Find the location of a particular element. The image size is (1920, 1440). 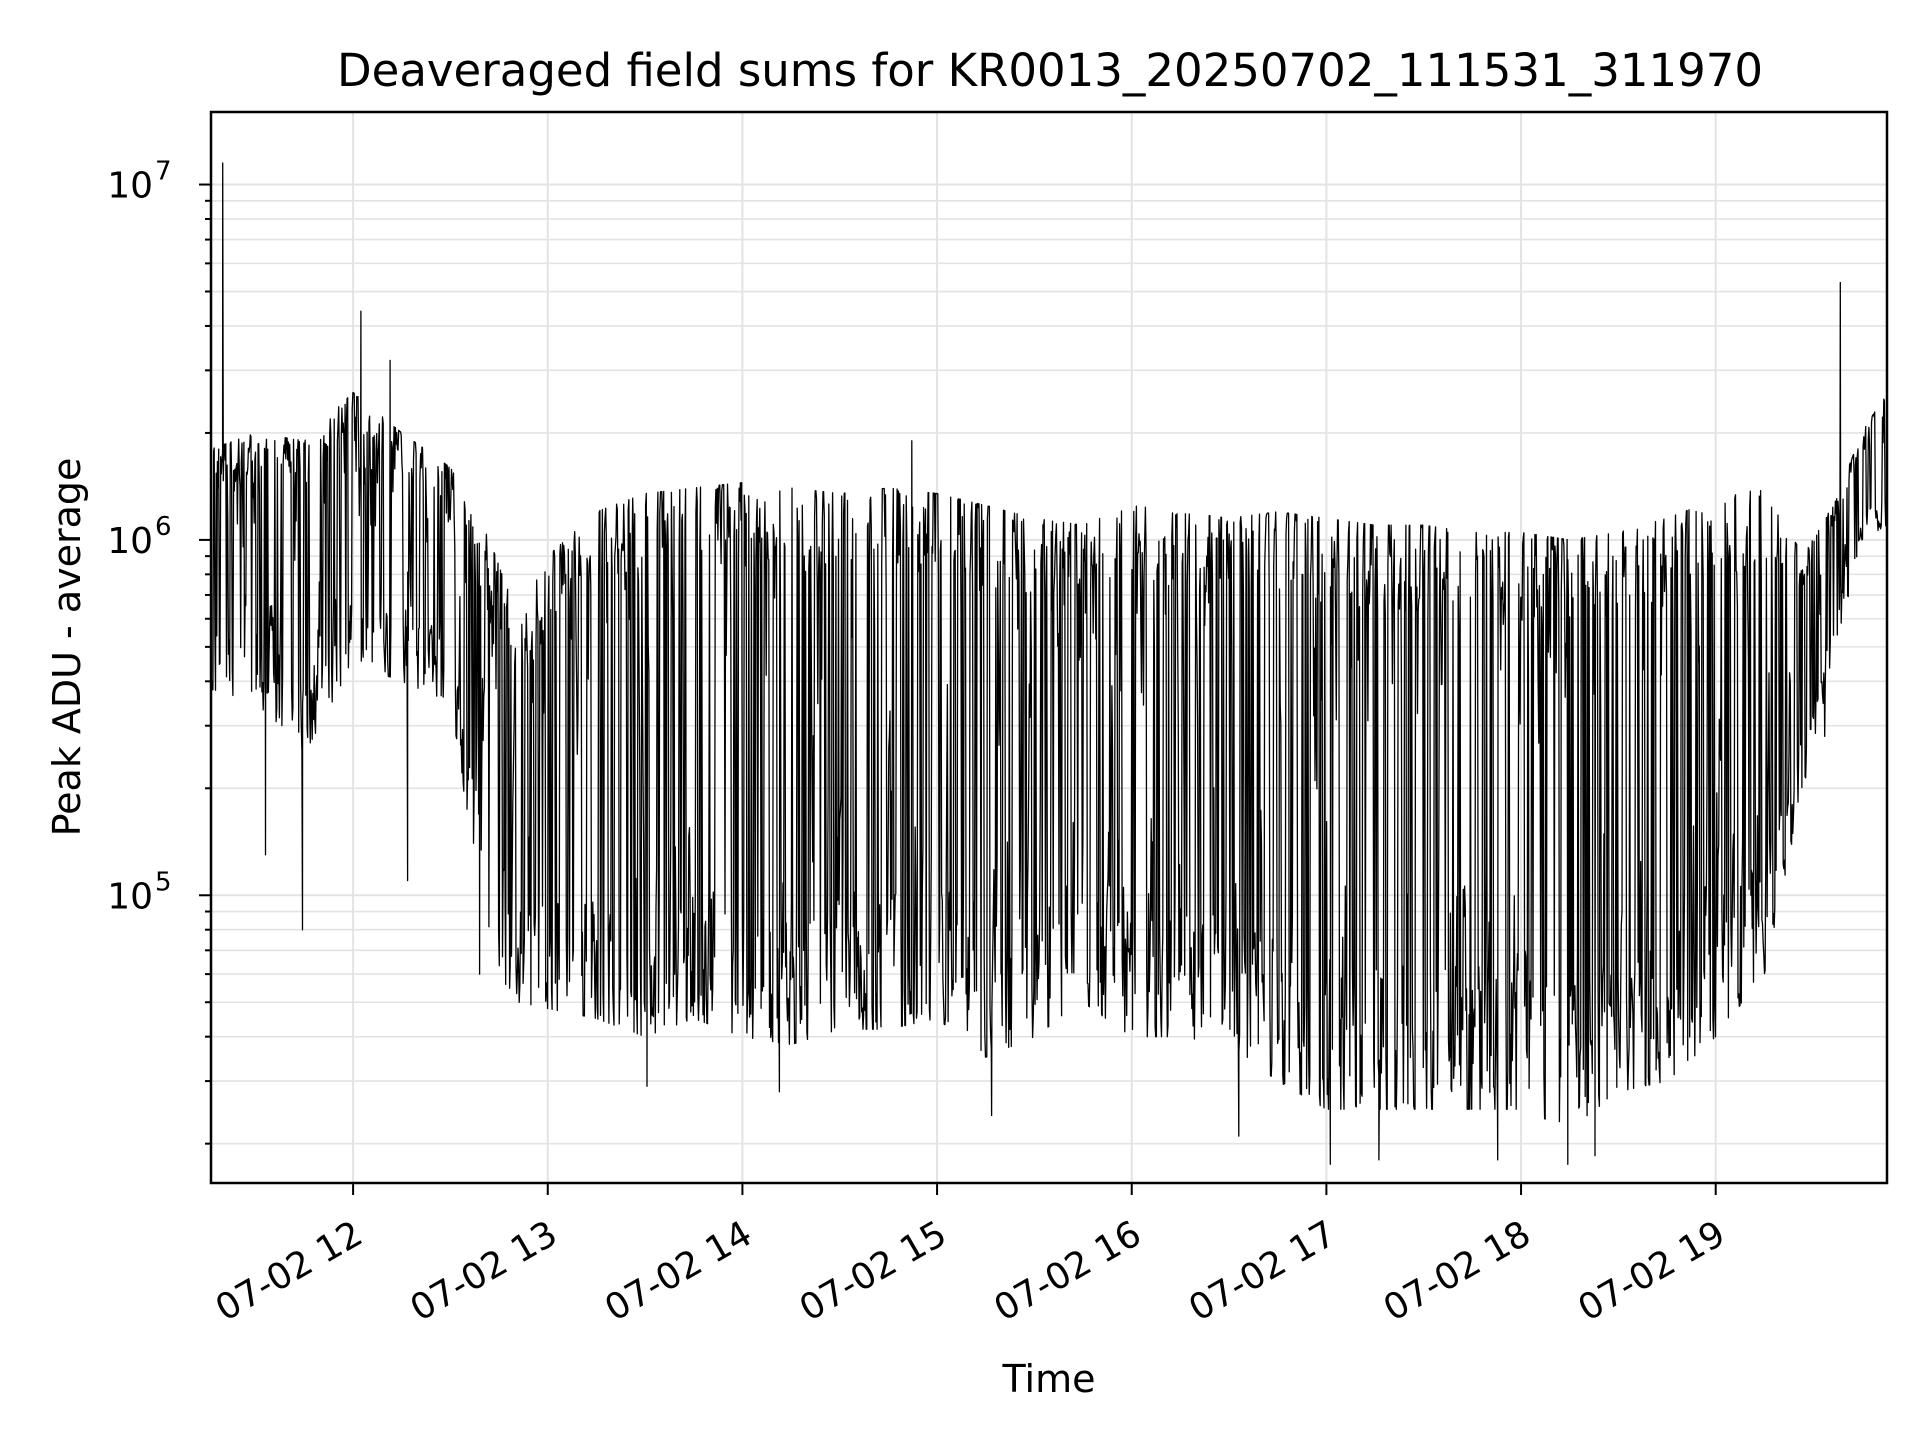

x-tick-label: 07-02 15 is located at coordinates (873, 1271).